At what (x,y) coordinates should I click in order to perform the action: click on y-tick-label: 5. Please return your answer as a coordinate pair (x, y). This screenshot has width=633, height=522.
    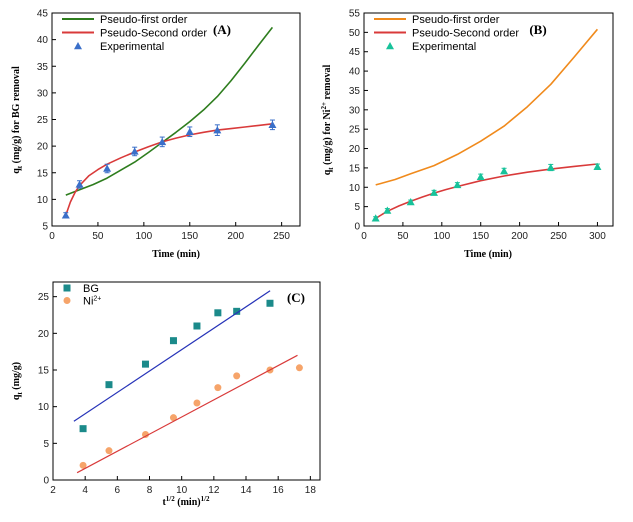
    Looking at the image, I should click on (45, 227).